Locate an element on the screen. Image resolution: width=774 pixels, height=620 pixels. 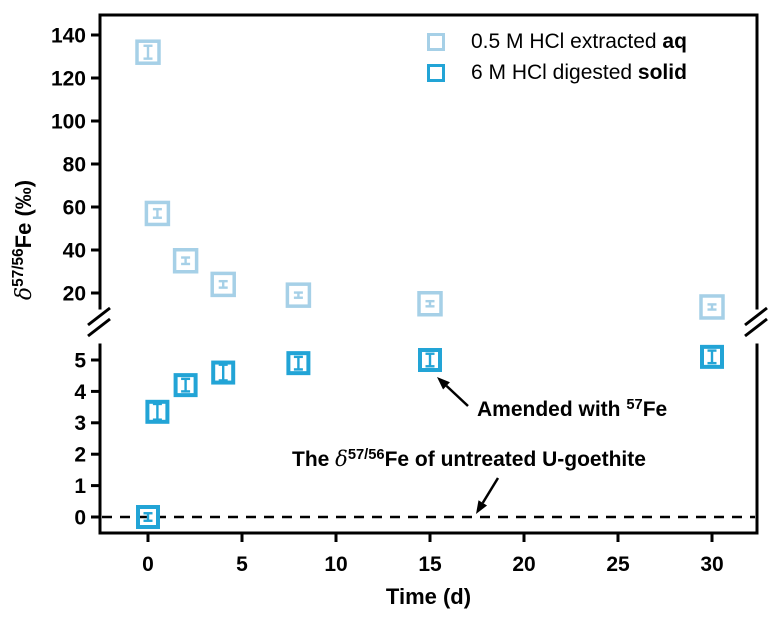
annotation-untreated: The δ57/56Fe of untreated U-goethite is located at coordinates (469, 459).